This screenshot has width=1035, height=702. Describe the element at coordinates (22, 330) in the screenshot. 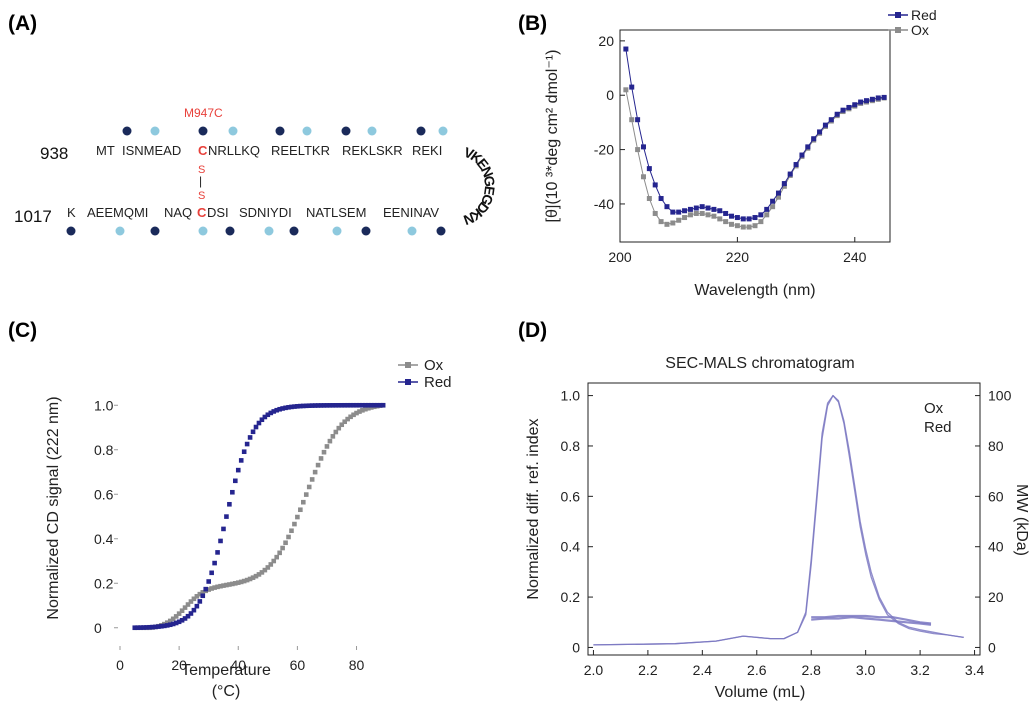

I see `panel-c-label: (C)` at that location.